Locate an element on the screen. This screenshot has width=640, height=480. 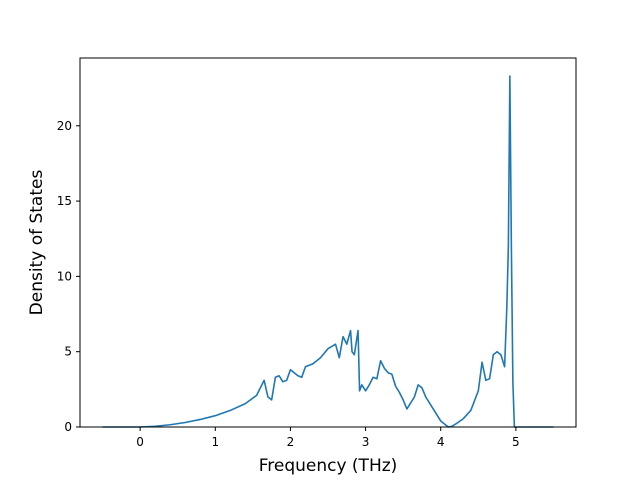
y-axis-label: Density of States is located at coordinates (37, 243).